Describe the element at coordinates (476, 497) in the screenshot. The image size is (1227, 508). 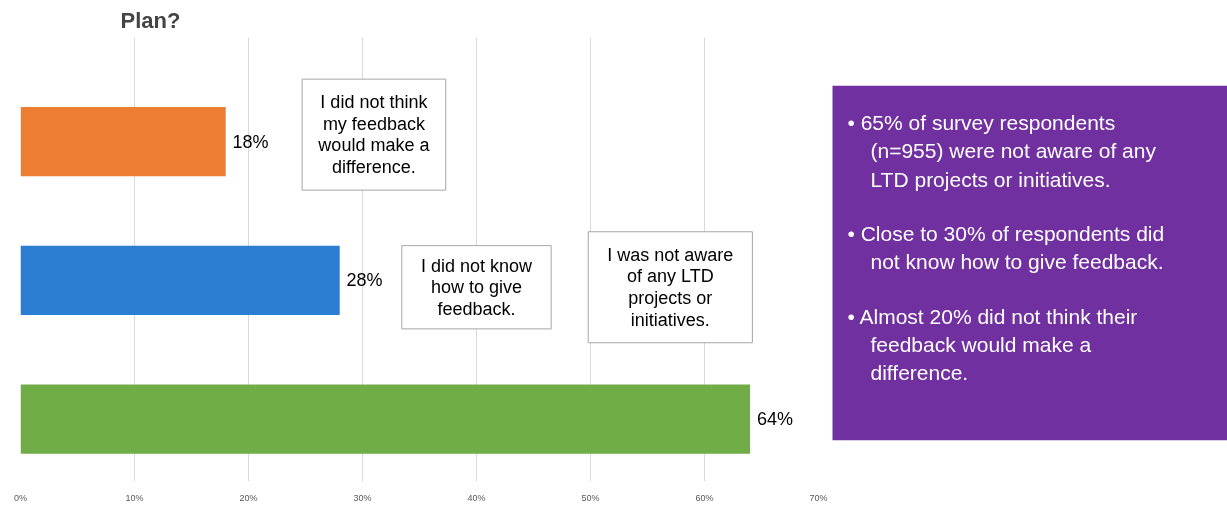
I see `x-tick-label: 40%` at that location.